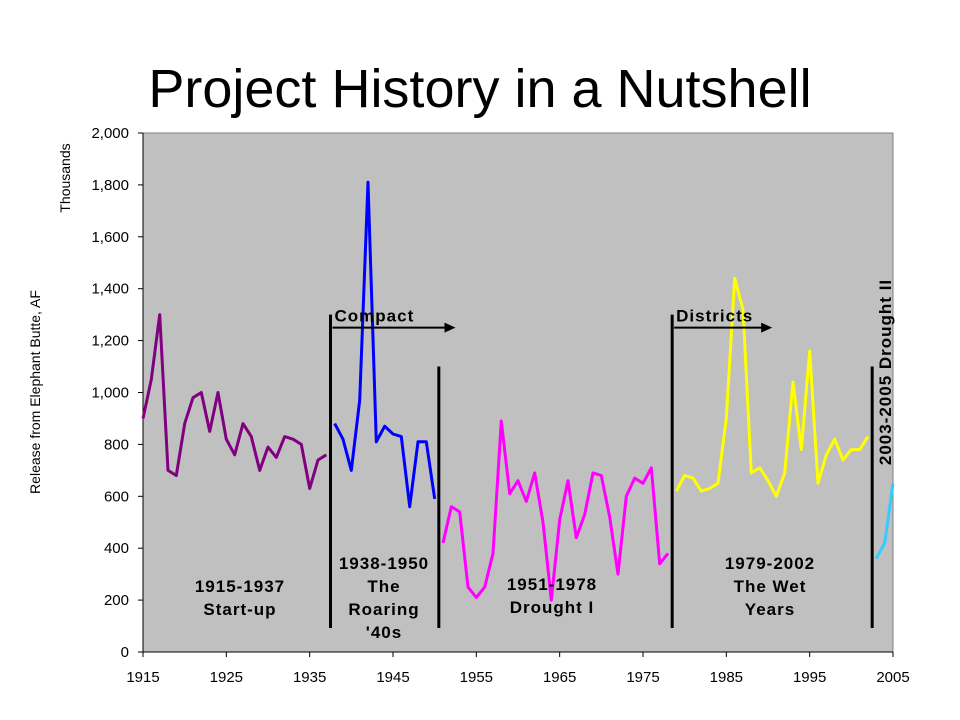  What do you see at coordinates (552, 607) in the screenshot?
I see `annotation-line: Drought I` at bounding box center [552, 607].